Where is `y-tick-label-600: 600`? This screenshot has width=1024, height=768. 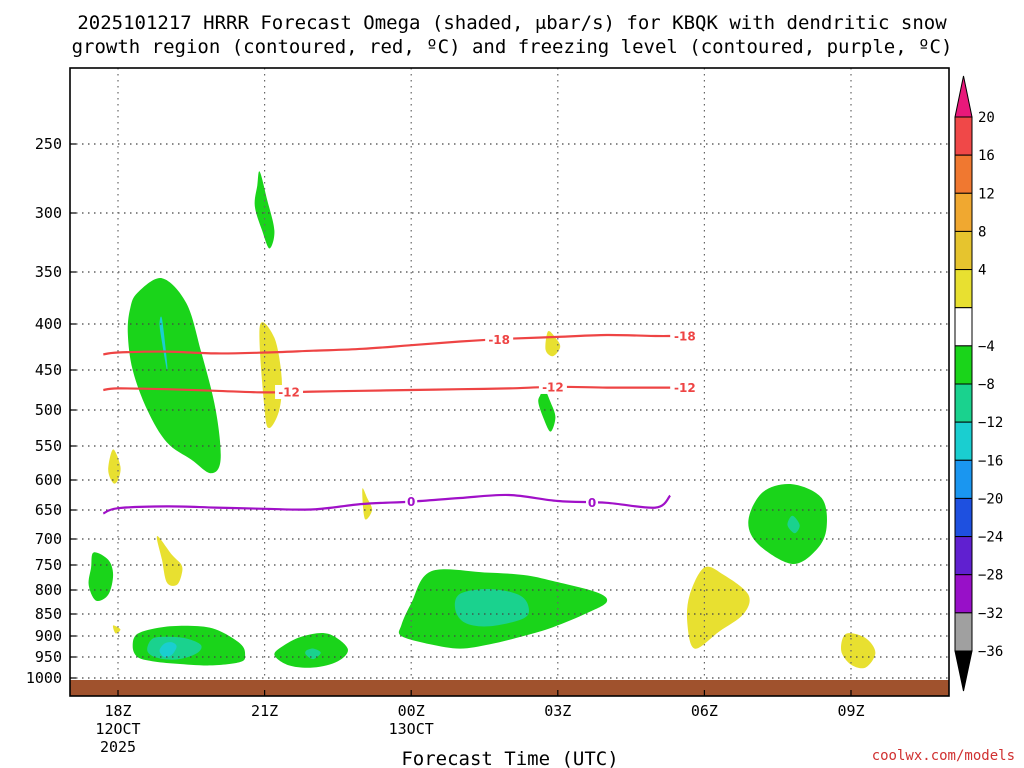
y-tick-label-600: 600 is located at coordinates (48, 480).